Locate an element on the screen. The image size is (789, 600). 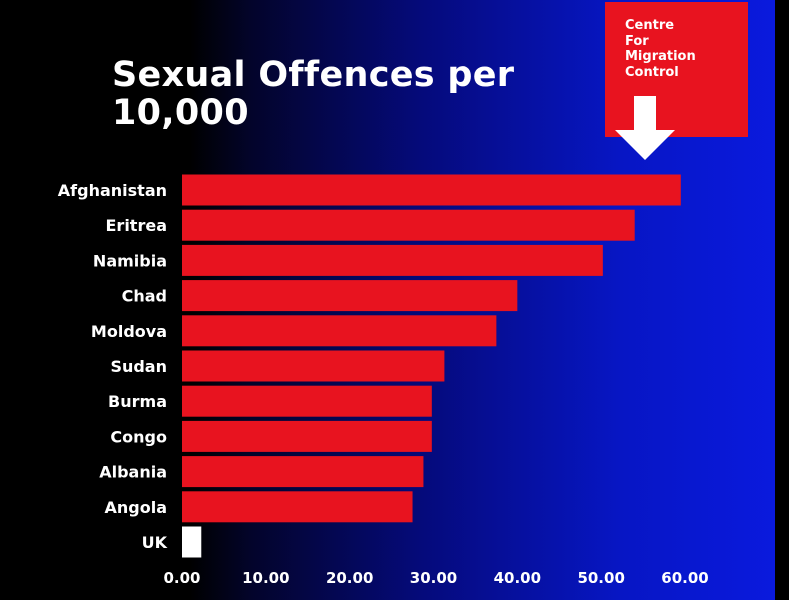
source-box: Centre For Migration Control is located at coordinates (676, 69).